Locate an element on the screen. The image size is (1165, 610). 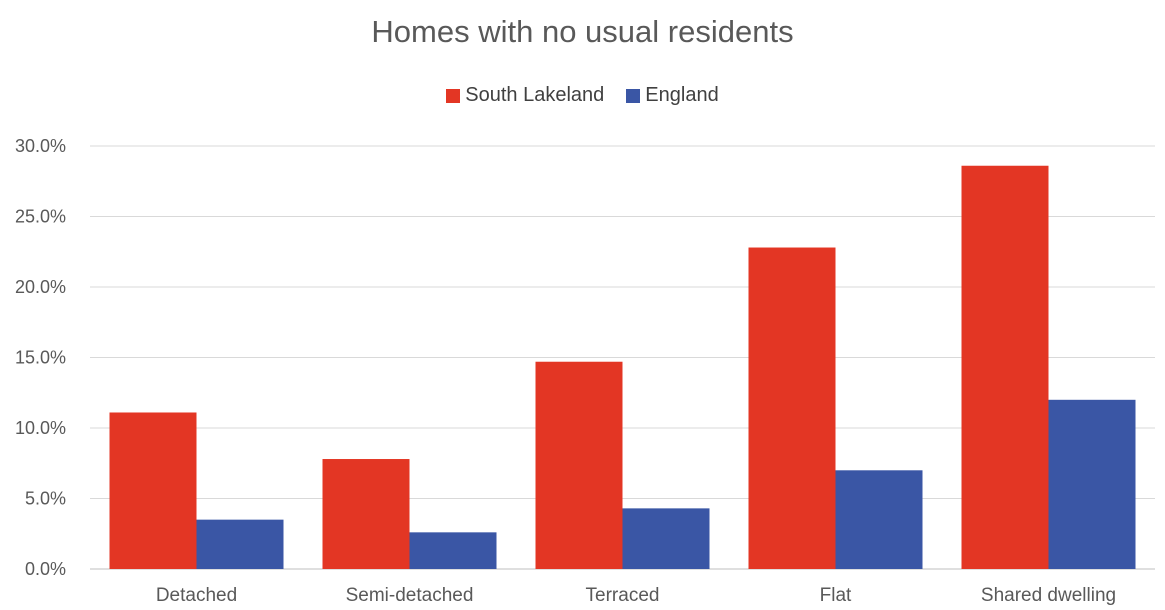
legend: South Lakeland England is located at coordinates (582, 95).